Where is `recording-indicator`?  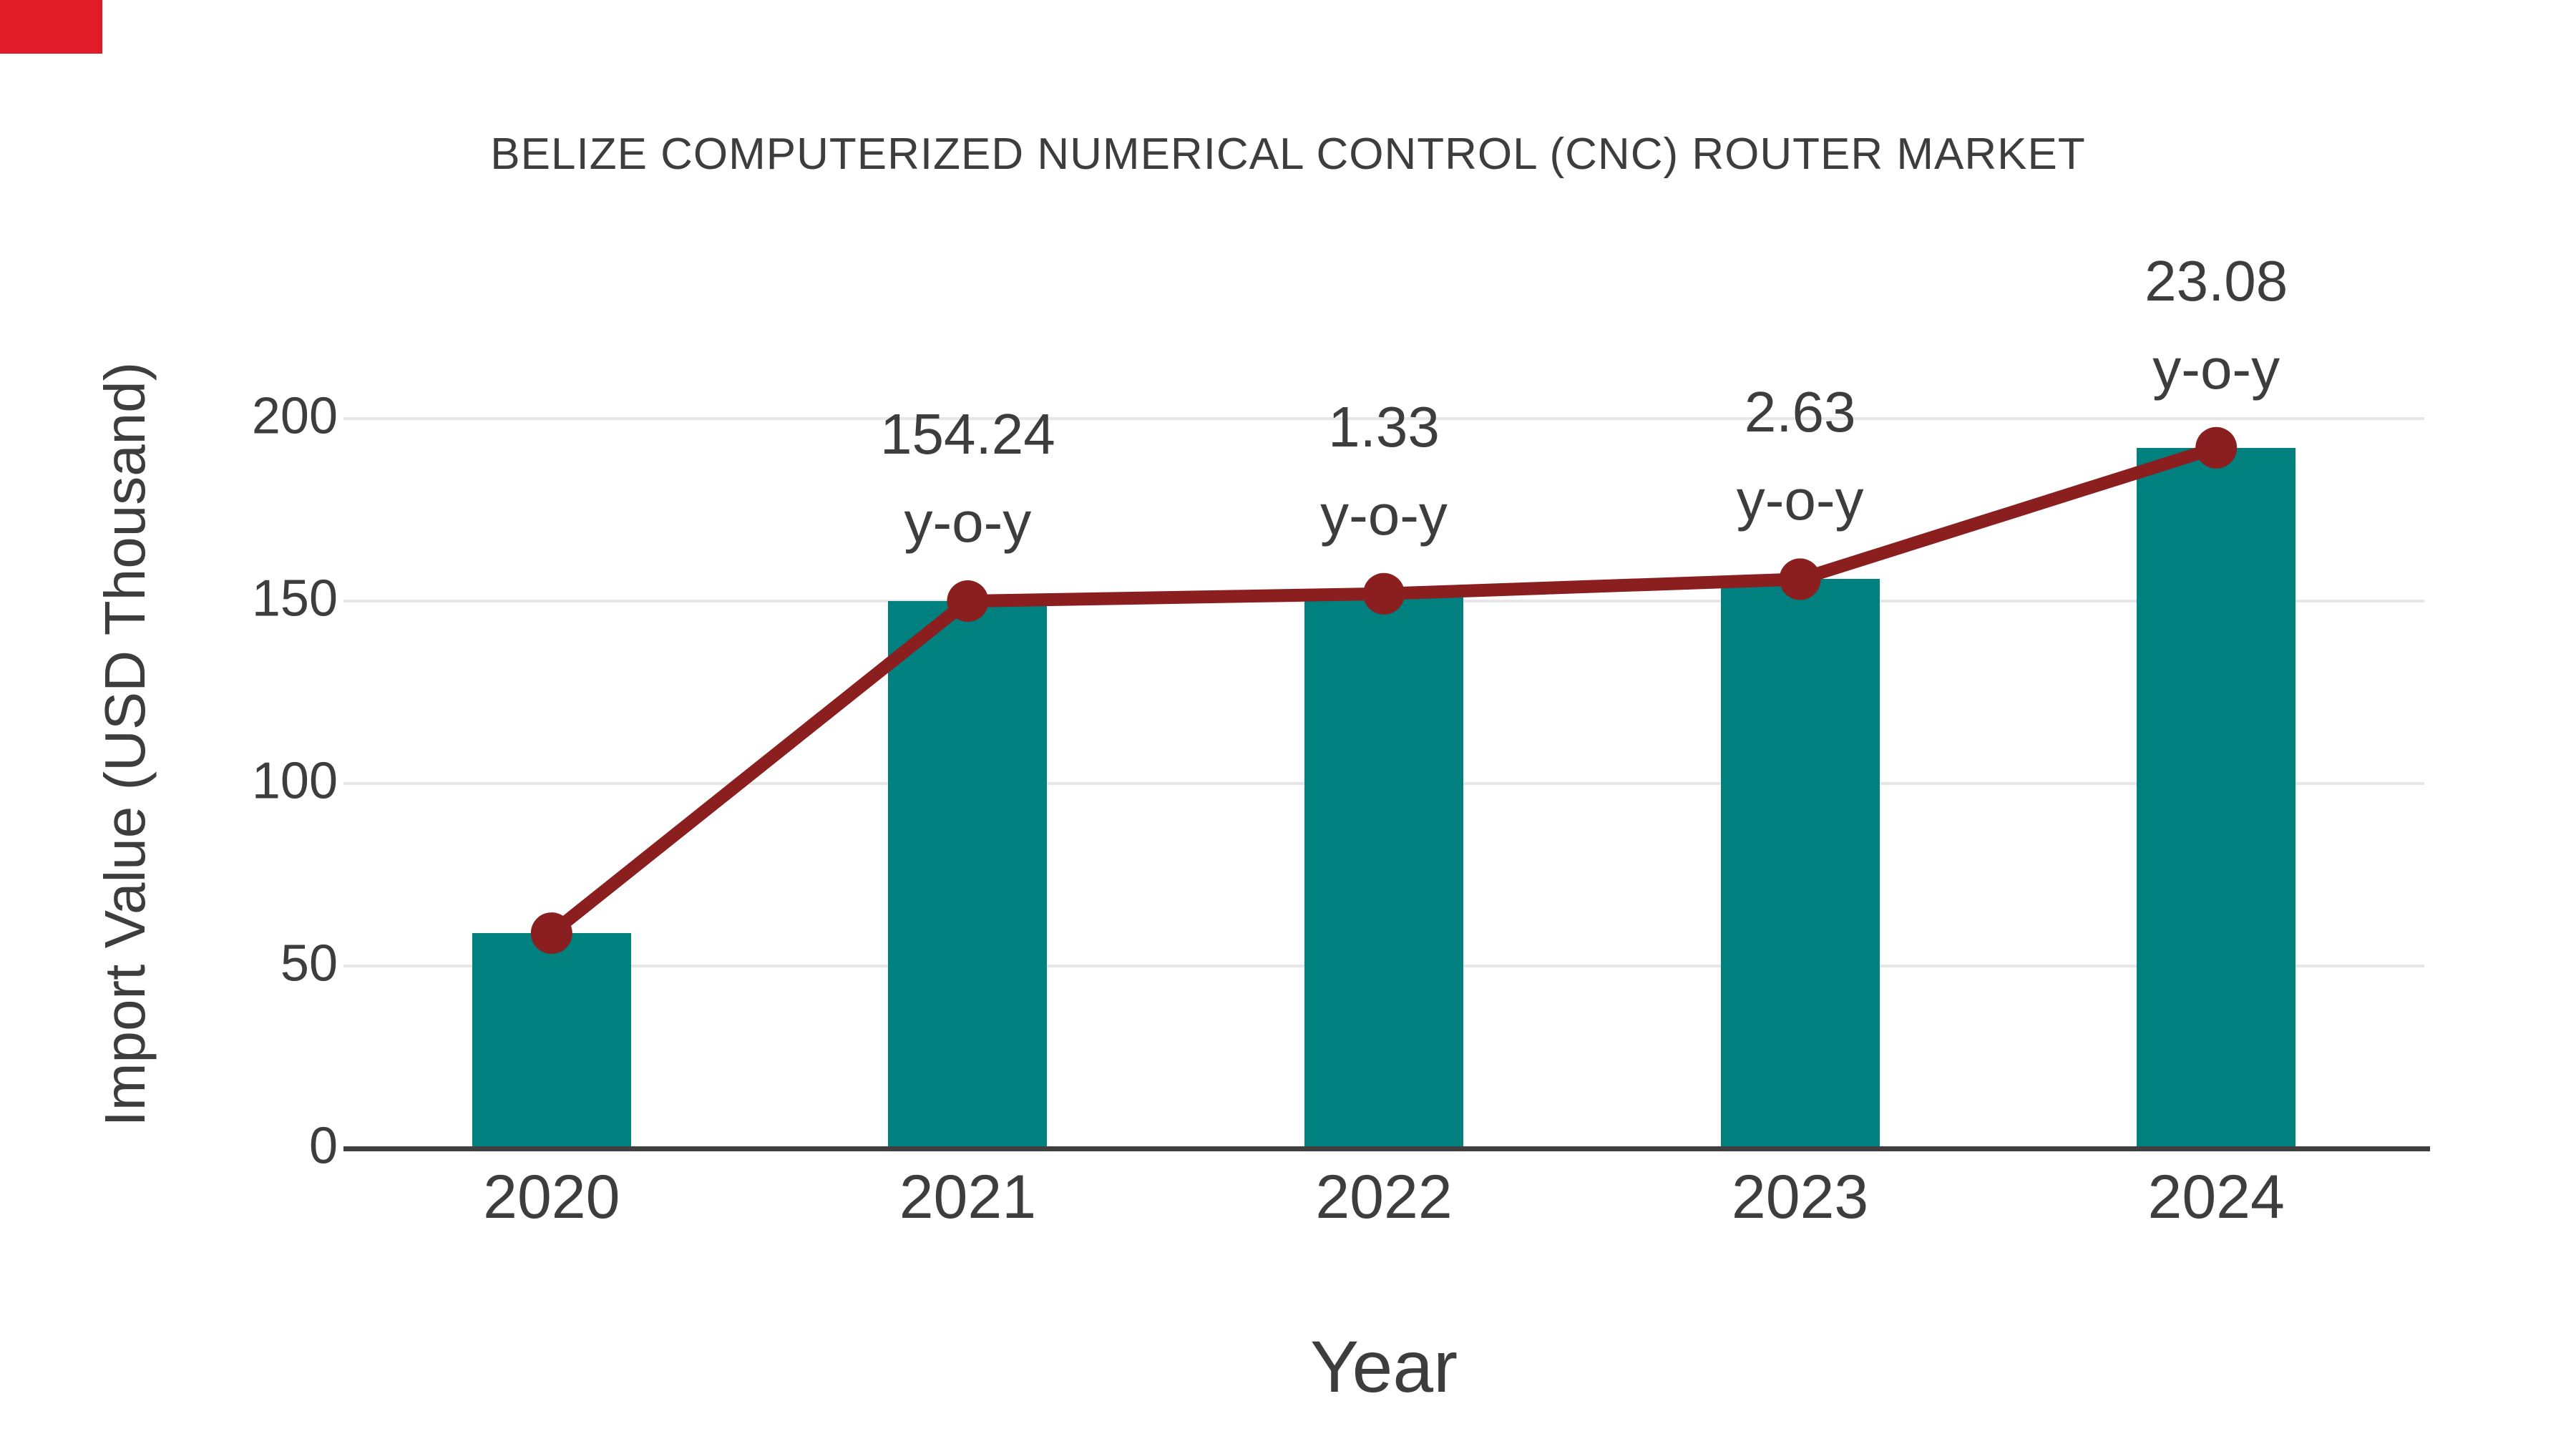
recording-indicator is located at coordinates (51, 27).